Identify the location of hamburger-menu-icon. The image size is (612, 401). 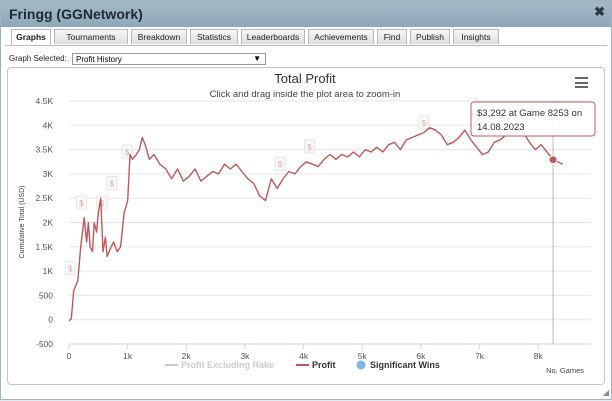
(581, 82).